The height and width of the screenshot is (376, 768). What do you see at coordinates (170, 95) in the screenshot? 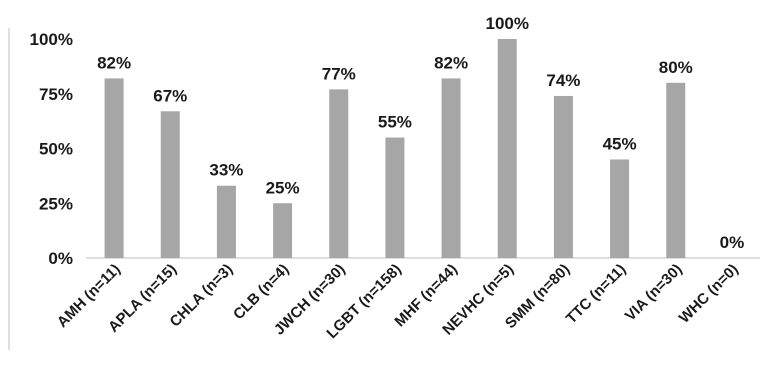
I see `data-label: 67%` at bounding box center [170, 95].